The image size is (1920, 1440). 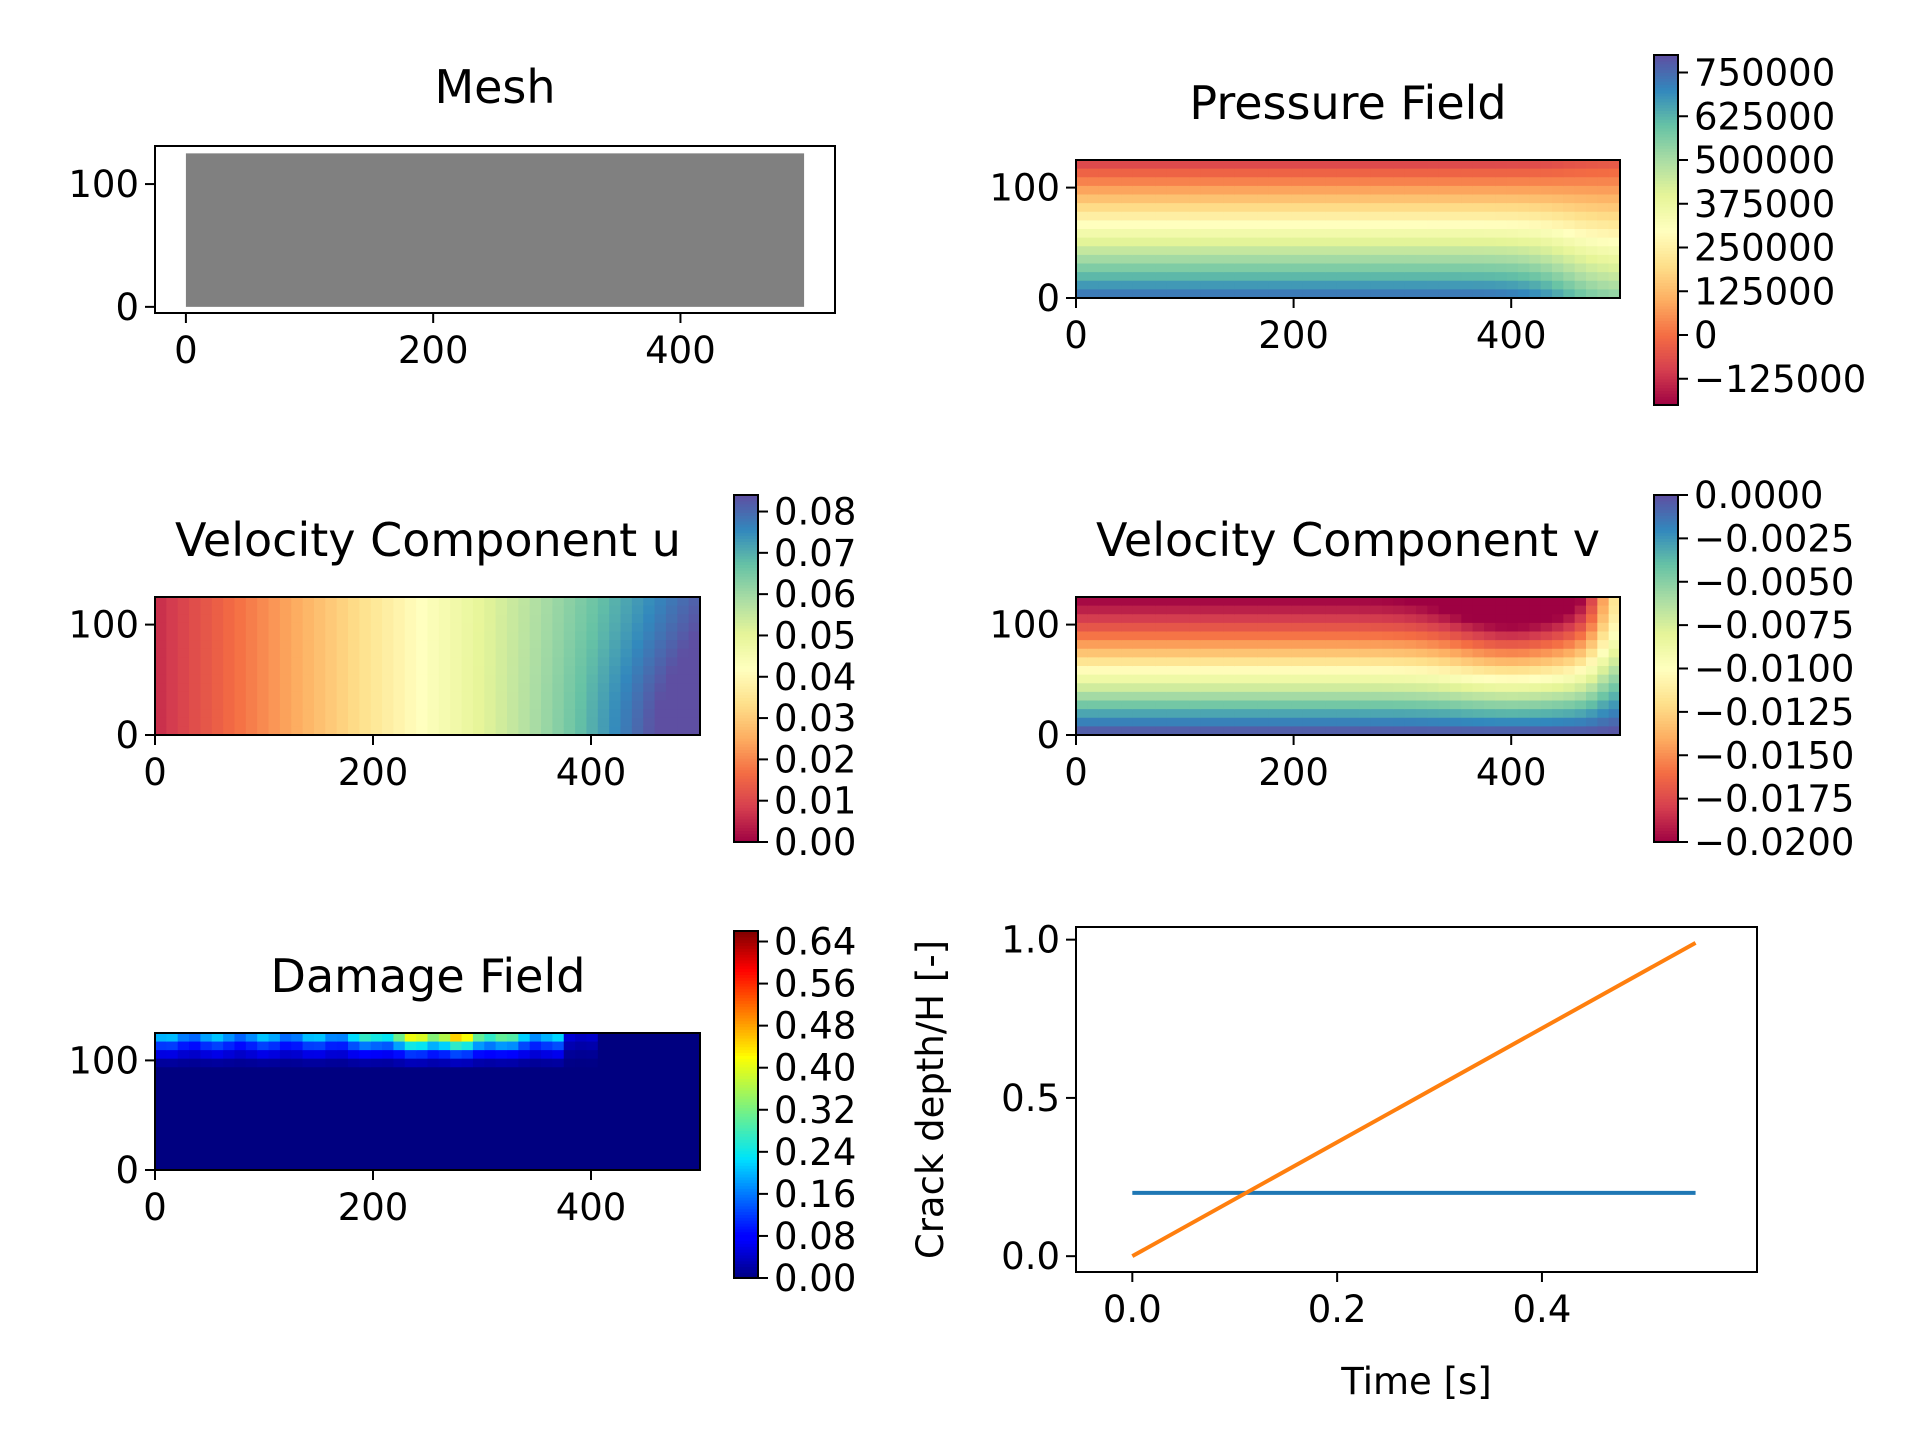 I want to click on colorbar-tick-label: 0.06, so click(x=815, y=594).